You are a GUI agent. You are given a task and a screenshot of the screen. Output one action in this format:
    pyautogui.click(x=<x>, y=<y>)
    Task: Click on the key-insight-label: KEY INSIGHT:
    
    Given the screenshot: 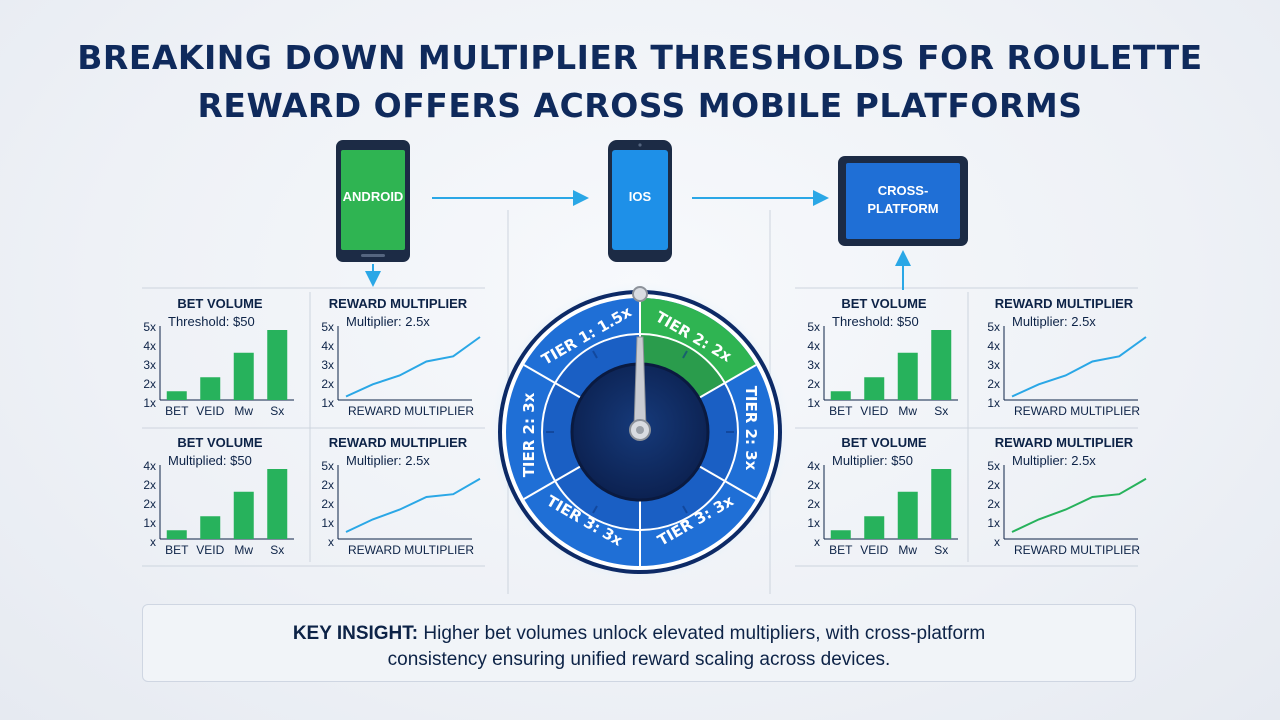 What is the action you would take?
    pyautogui.click(x=355, y=633)
    